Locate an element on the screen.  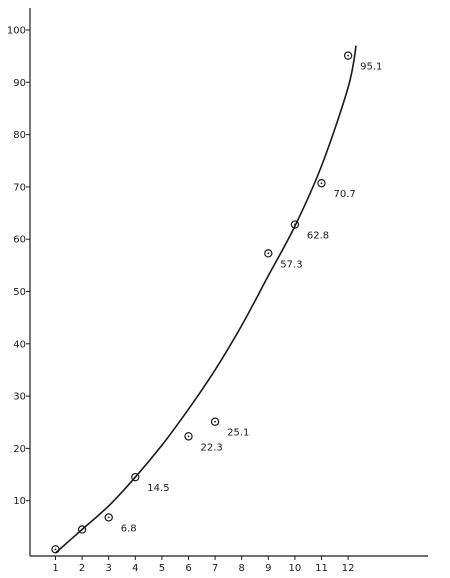
x-tick-label: 12 is located at coordinates (348, 568).